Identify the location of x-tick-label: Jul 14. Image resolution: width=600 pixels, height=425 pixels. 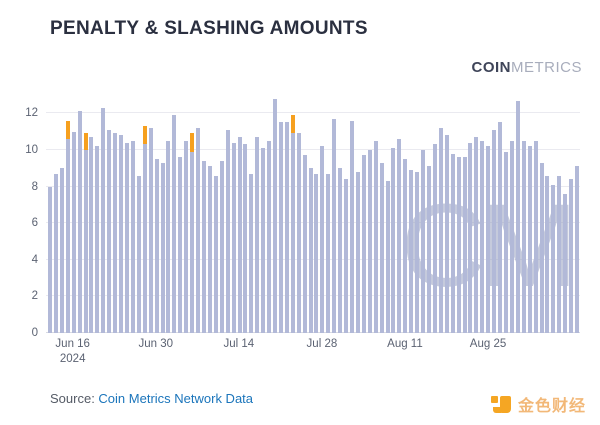
(239, 344).